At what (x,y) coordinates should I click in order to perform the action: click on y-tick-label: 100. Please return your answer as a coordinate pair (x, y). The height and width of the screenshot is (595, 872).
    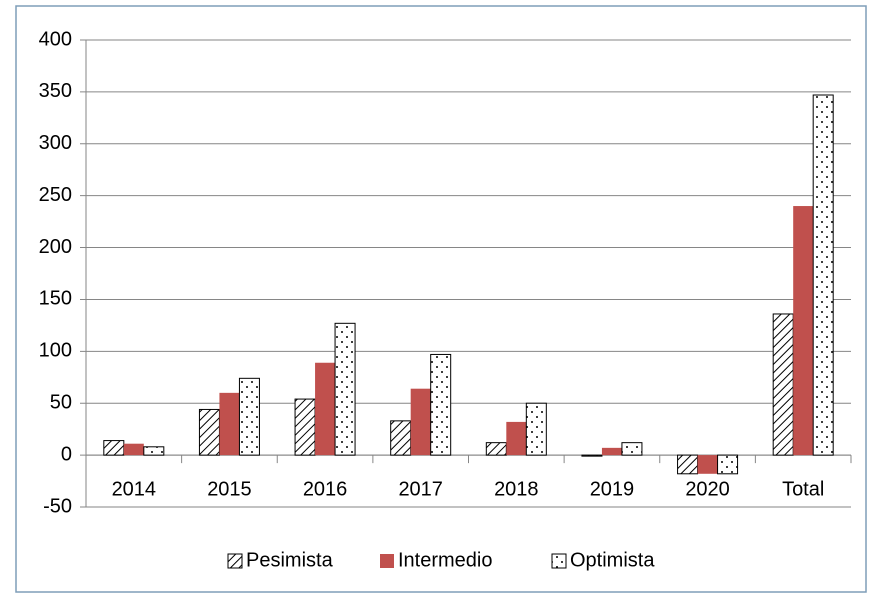
    Looking at the image, I should click on (55, 351).